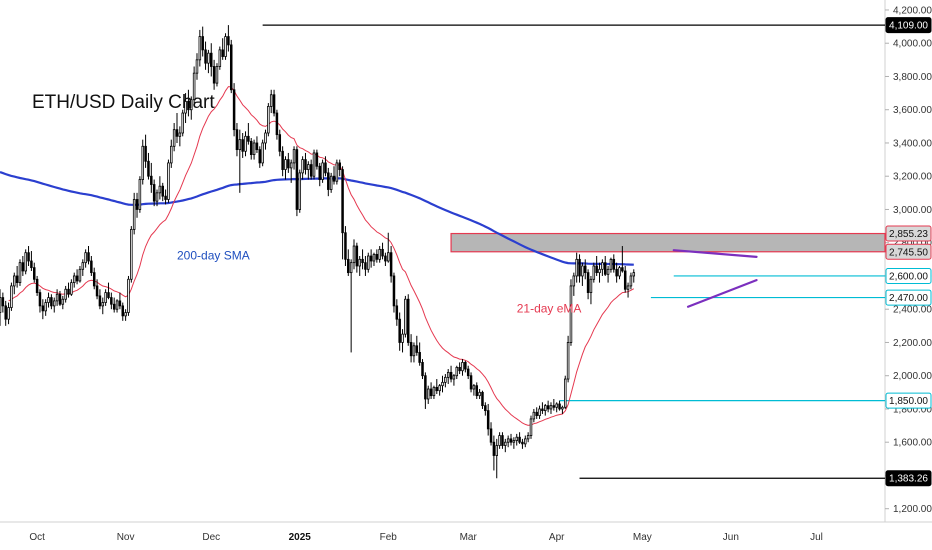 This screenshot has width=932, height=550. What do you see at coordinates (912, 210) in the screenshot?
I see `price-tick-label: 3,000.00` at bounding box center [912, 210].